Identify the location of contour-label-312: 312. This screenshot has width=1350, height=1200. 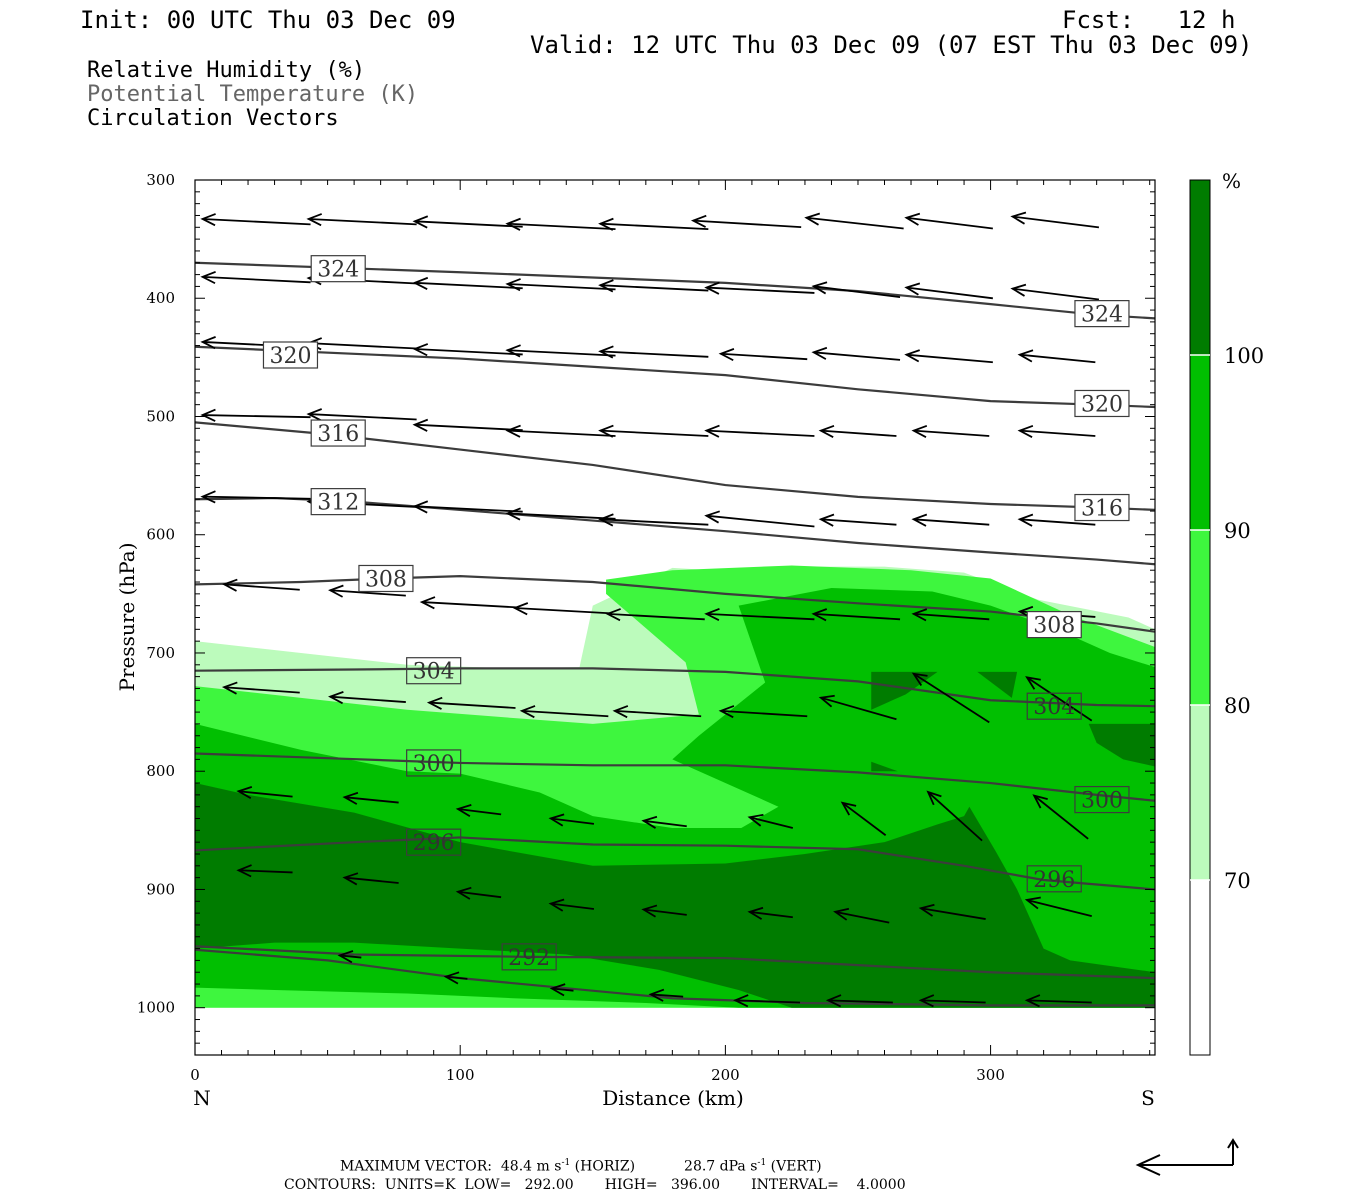
(338, 502).